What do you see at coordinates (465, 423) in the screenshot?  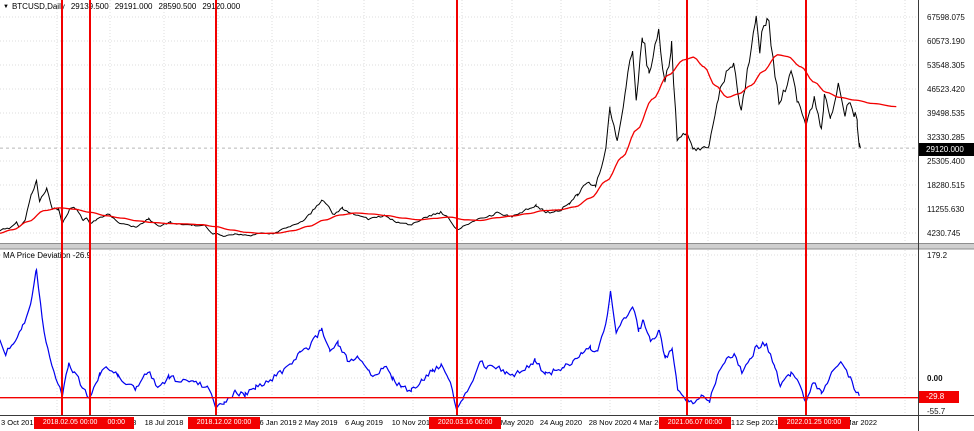 I see `event-date-box: 2020.03.16 00:00` at bounding box center [465, 423].